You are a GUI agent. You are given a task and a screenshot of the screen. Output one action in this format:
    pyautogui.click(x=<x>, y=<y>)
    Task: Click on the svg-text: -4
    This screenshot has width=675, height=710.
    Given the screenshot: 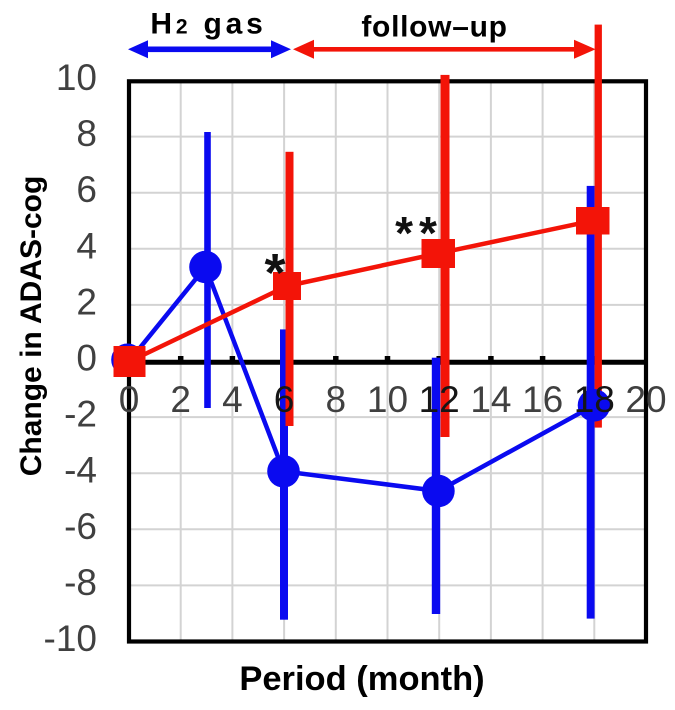 What is the action you would take?
    pyautogui.click(x=80, y=470)
    